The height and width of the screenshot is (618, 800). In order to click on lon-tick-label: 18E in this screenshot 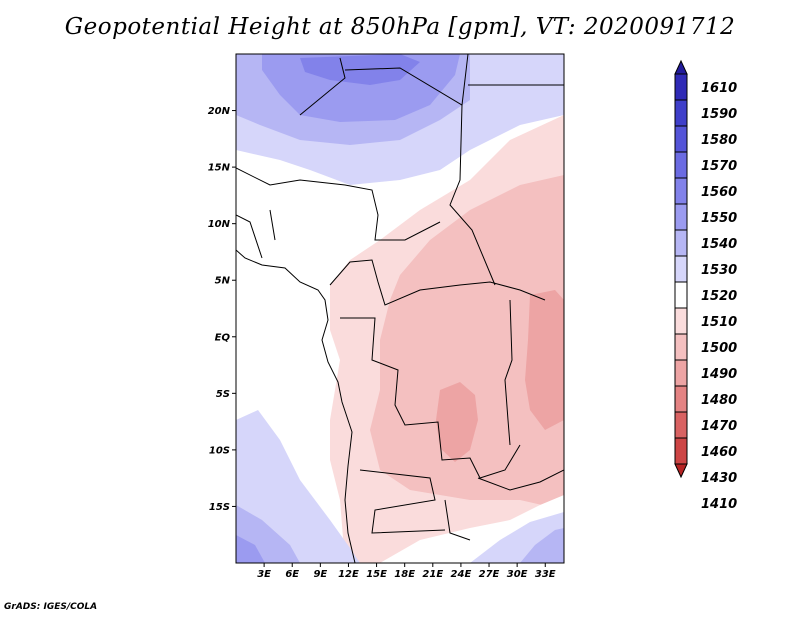, I will do `click(404, 574)`.